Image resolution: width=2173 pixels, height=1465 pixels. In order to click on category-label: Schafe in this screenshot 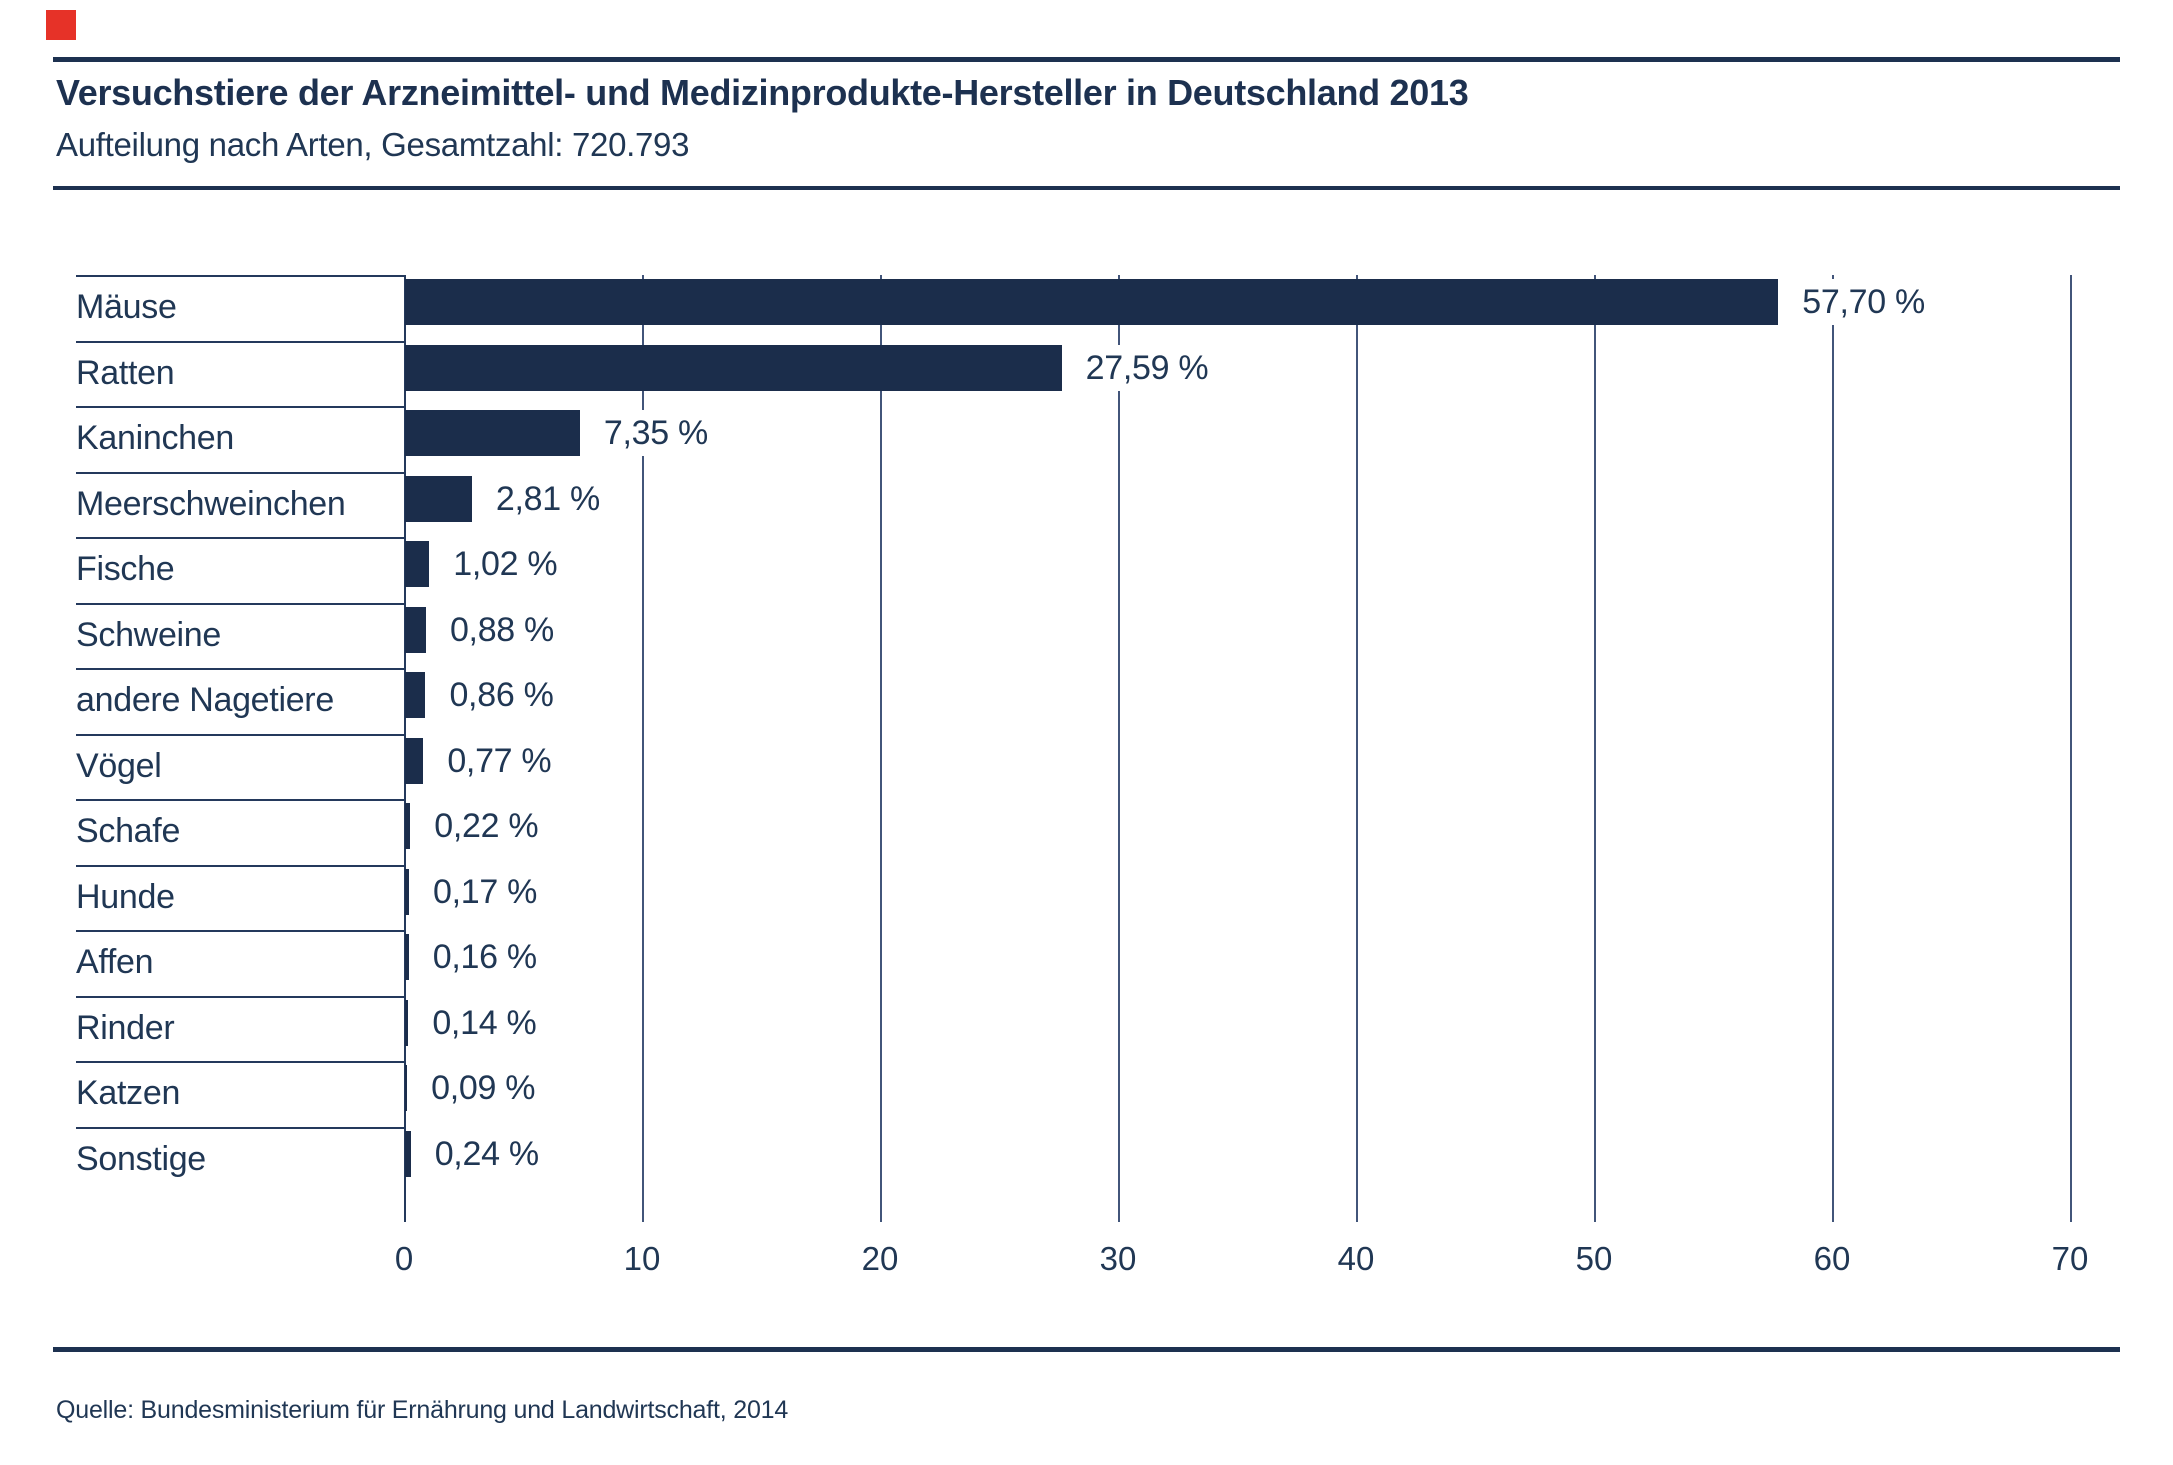, I will do `click(128, 831)`.